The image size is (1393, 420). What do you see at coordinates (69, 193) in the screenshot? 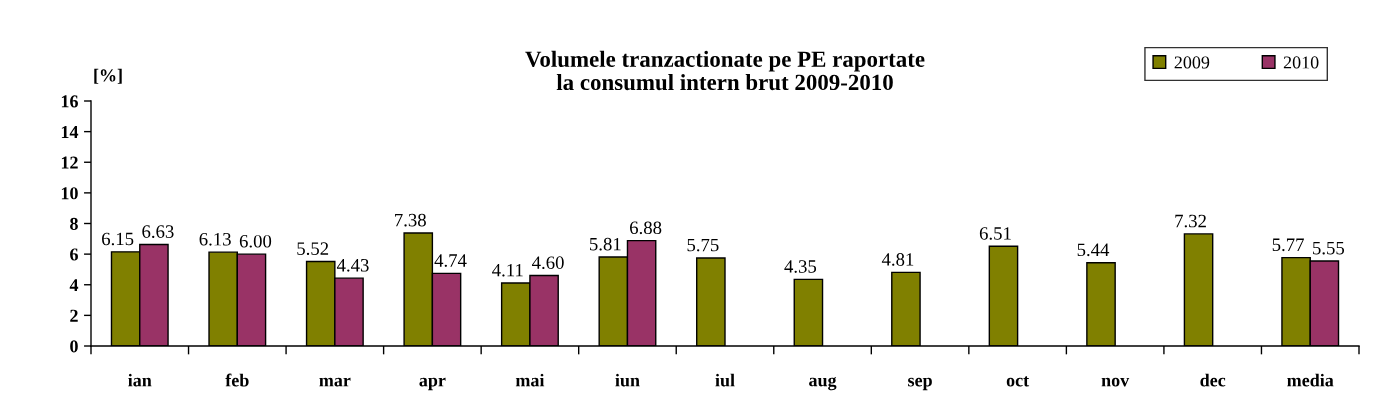
I see `y-tick-label: 10` at bounding box center [69, 193].